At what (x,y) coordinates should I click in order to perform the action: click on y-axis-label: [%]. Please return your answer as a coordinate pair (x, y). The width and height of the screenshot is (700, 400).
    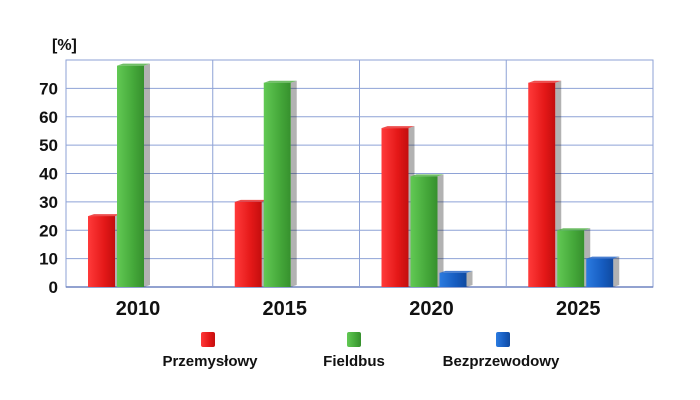
    Looking at the image, I should click on (64, 45).